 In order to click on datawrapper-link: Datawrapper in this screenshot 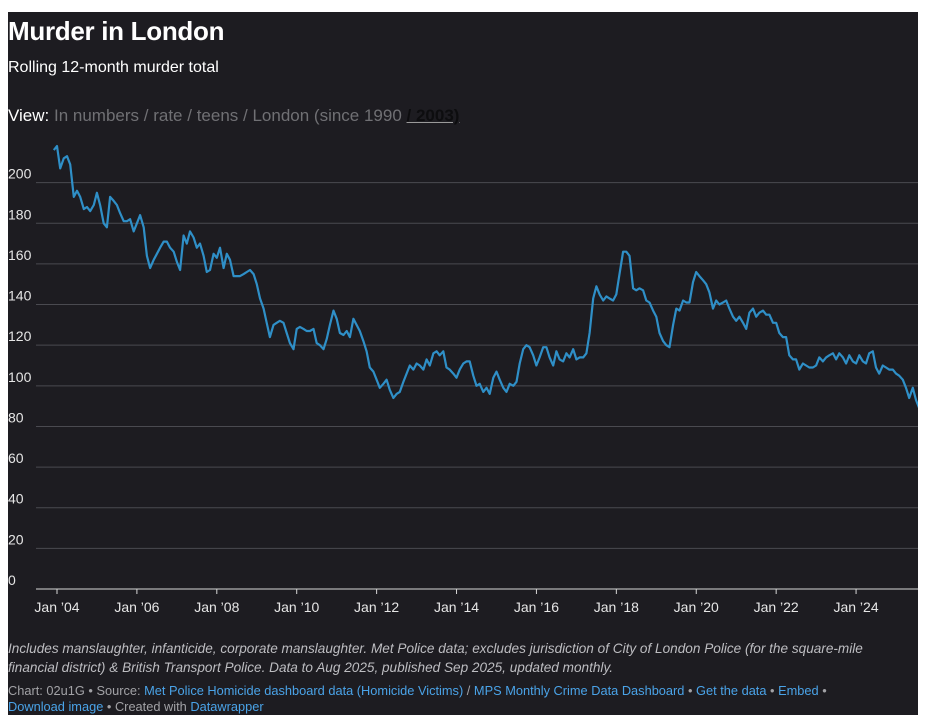, I will do `click(227, 706)`.